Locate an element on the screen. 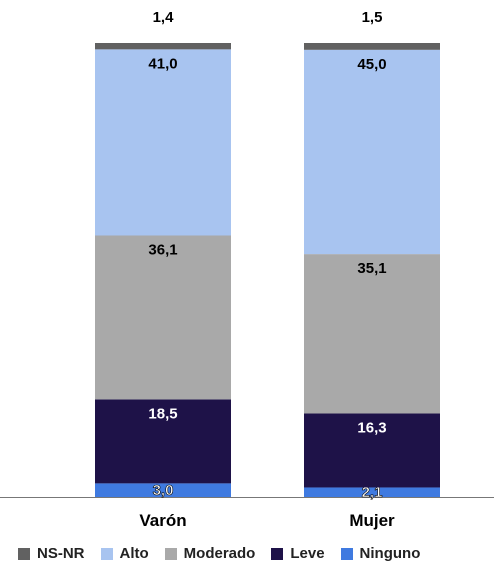 The width and height of the screenshot is (494, 567). legend-item-leve: Leve is located at coordinates (298, 553).